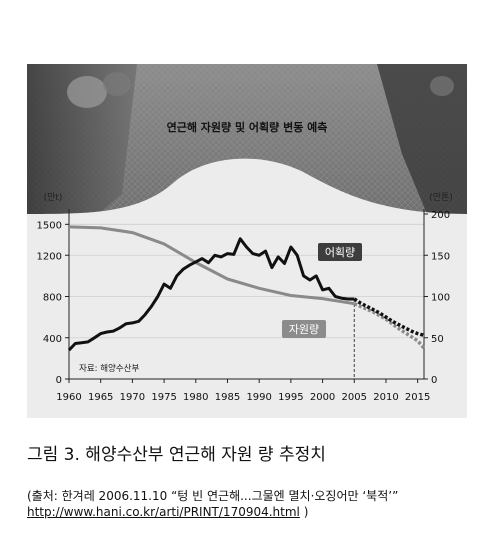 The width and height of the screenshot is (482, 542). I want to click on left-tick-label: 1500, so click(49, 225).